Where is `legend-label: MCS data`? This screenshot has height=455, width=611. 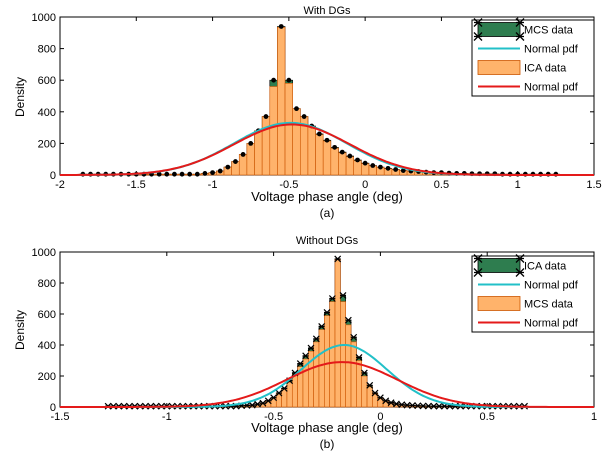
legend-label: MCS data is located at coordinates (549, 31).